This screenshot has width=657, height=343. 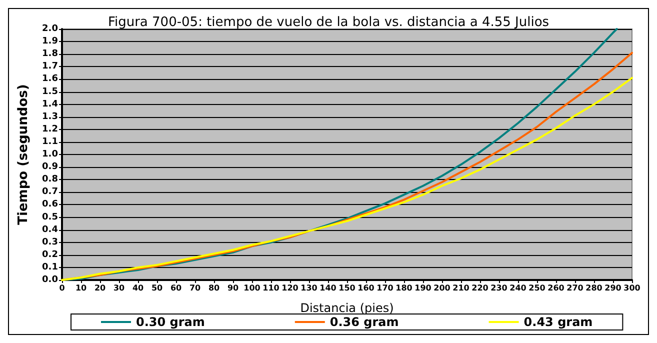 What do you see at coordinates (23, 154) in the screenshot?
I see `y-axis-title: Tiempo (segundos)` at bounding box center [23, 154].